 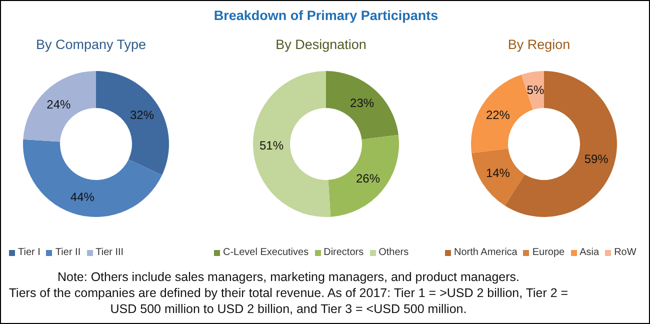 I want to click on data-label: 51%, so click(x=272, y=145).